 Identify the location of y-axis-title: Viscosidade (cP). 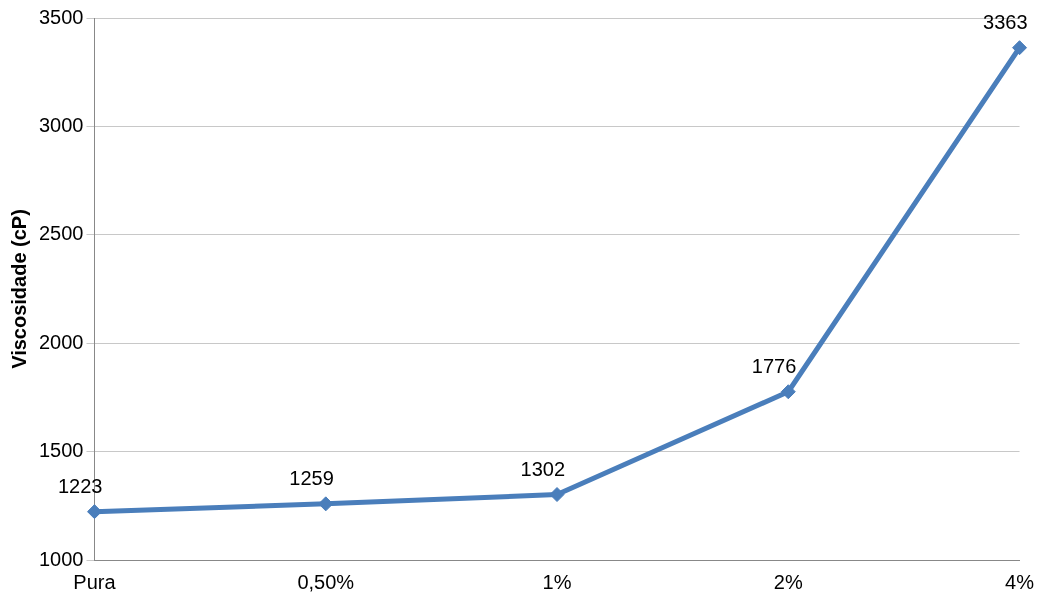
(18, 289).